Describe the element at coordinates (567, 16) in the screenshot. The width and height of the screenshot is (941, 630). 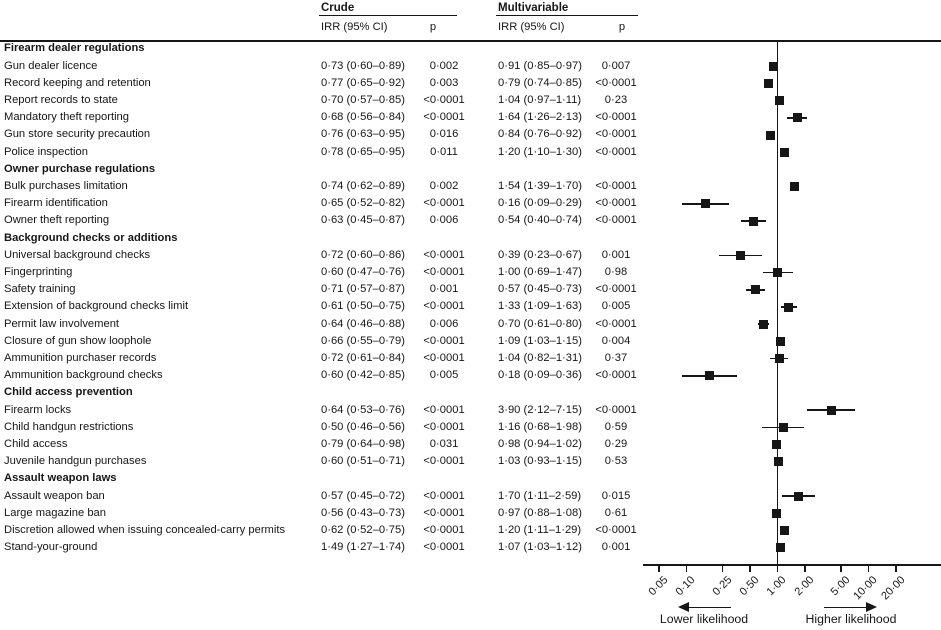
I see `multivariable-group-underline` at that location.